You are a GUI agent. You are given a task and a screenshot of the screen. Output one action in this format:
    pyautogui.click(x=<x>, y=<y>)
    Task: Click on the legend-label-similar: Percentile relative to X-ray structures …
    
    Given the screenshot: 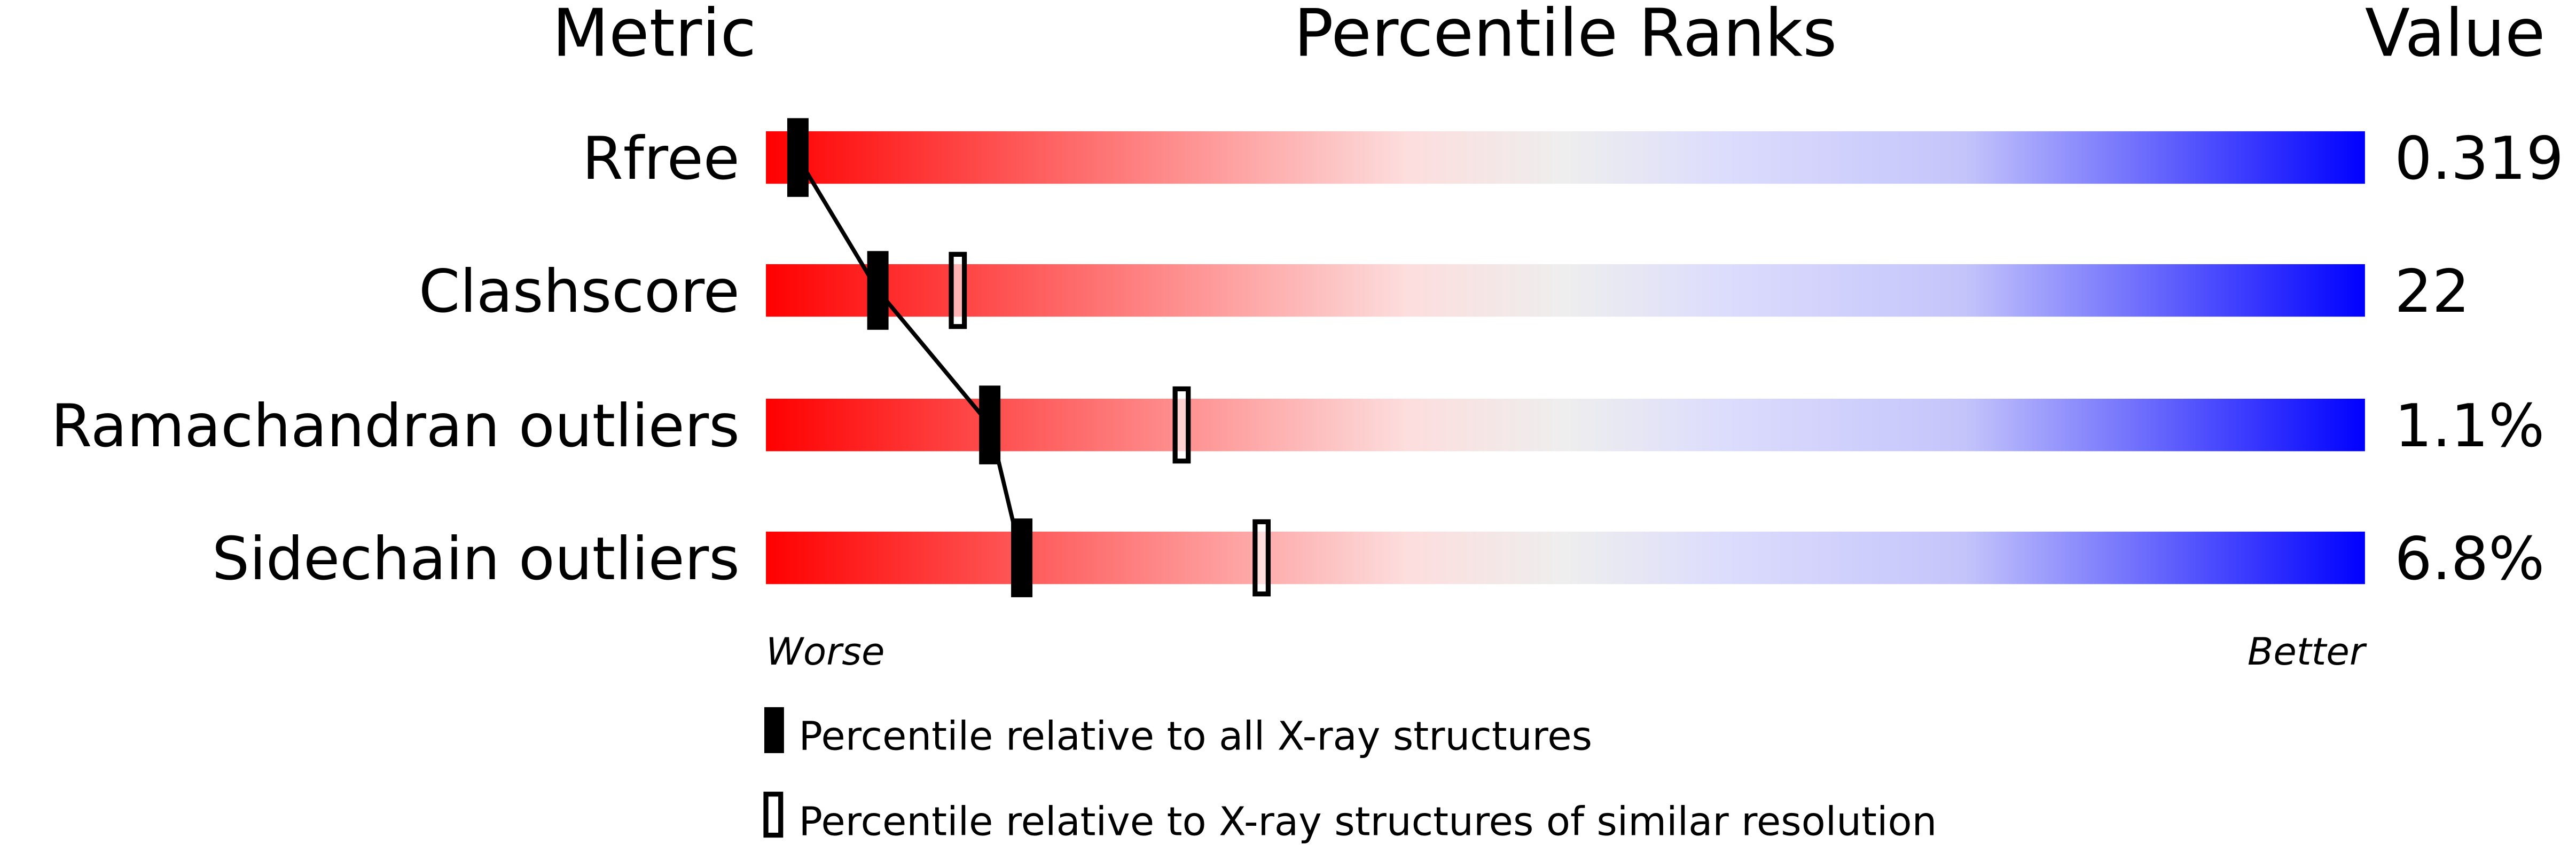 What is the action you would take?
    pyautogui.click(x=1368, y=823)
    